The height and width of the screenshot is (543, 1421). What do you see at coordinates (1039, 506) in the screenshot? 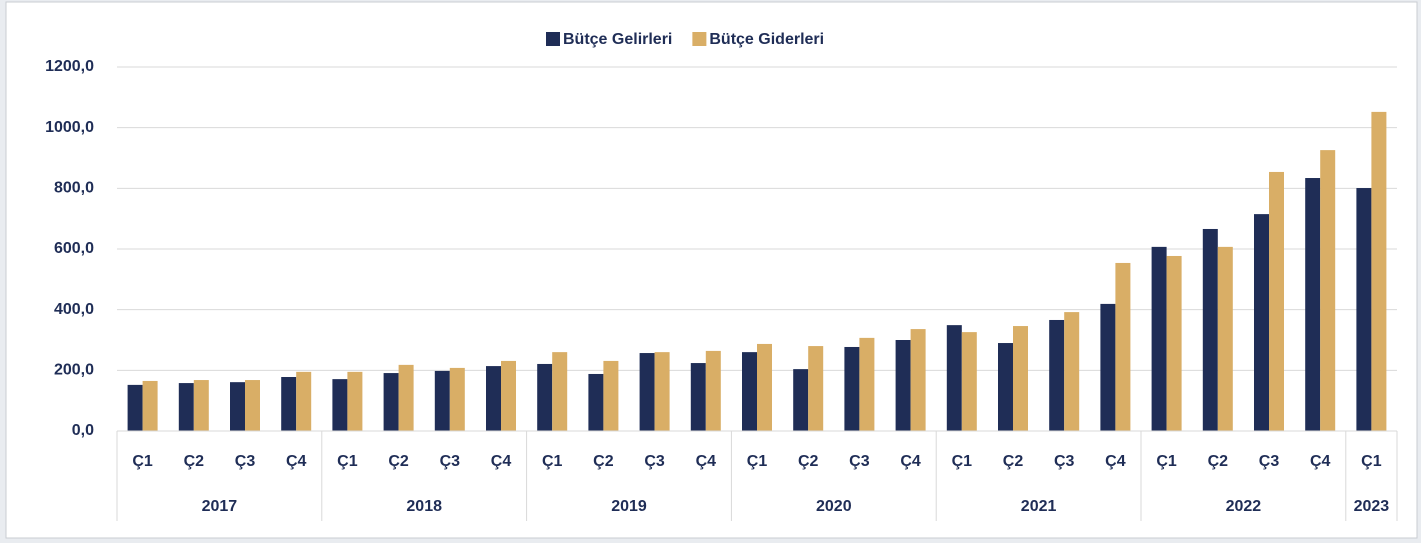
I see `group-label: 2021` at bounding box center [1039, 506].